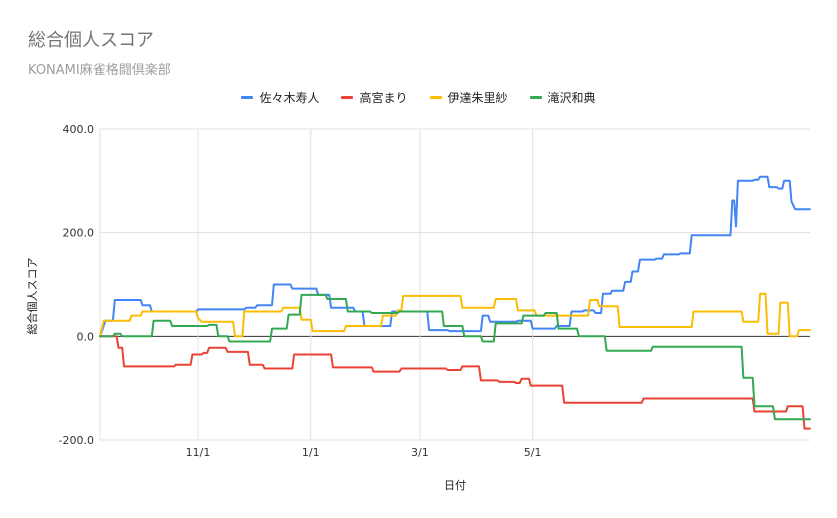 The width and height of the screenshot is (837, 518). What do you see at coordinates (247, 97) in the screenshot?
I see `legend-swatch-sasaki` at bounding box center [247, 97].